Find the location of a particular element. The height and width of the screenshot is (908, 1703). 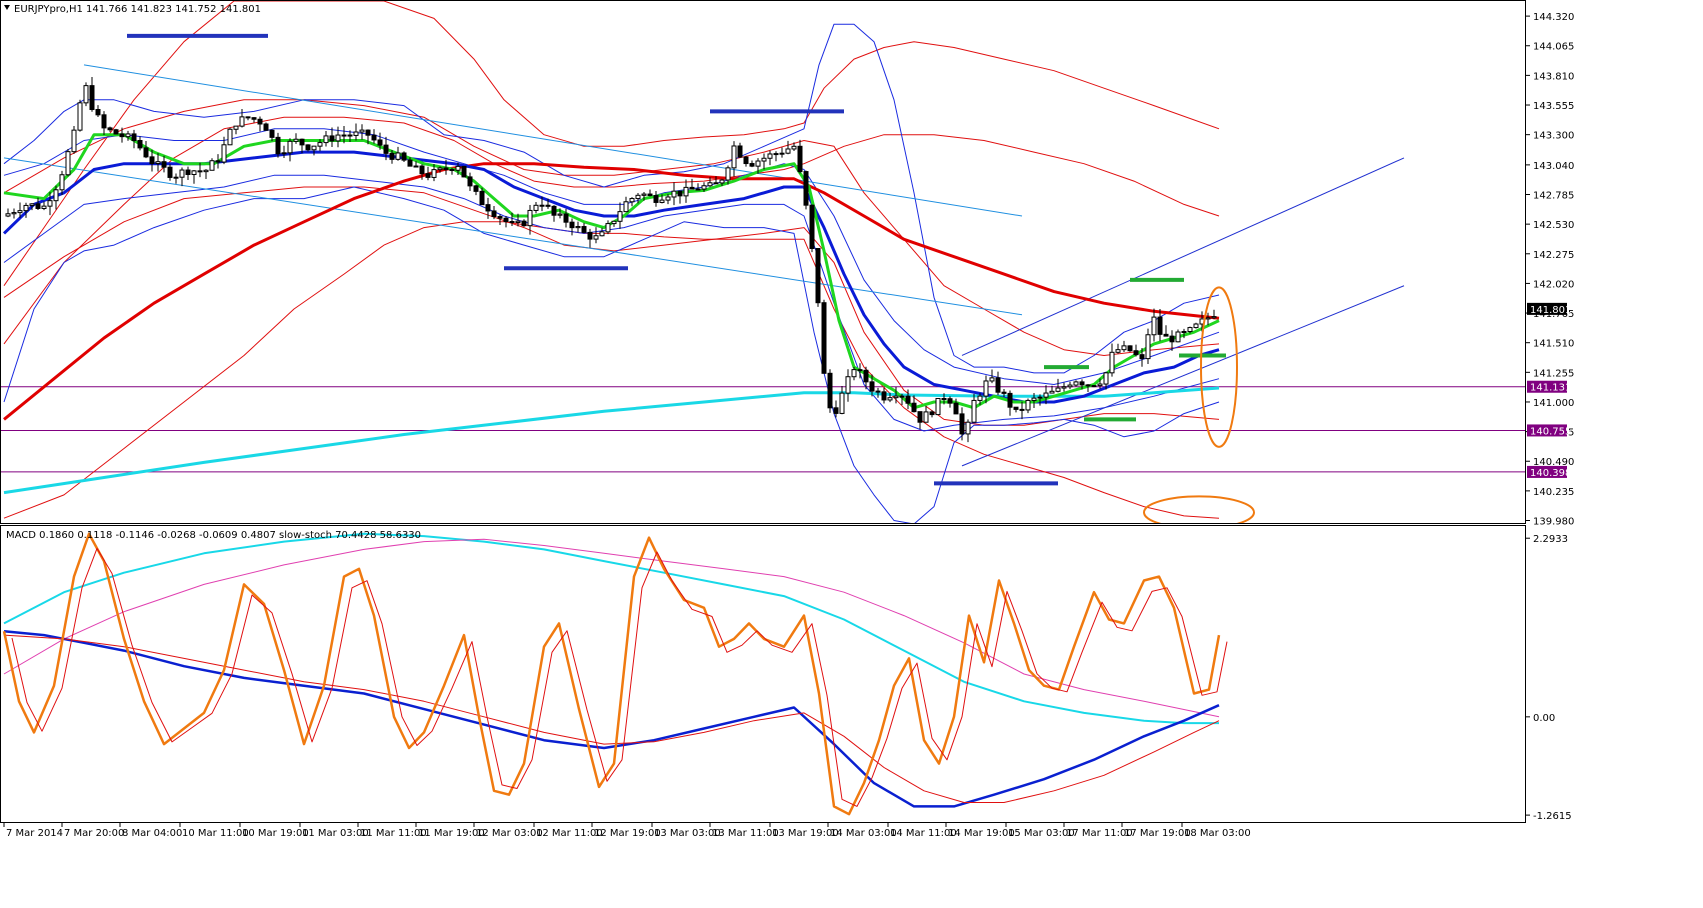

indicator-tick-label: 0.00 is located at coordinates (1544, 718).